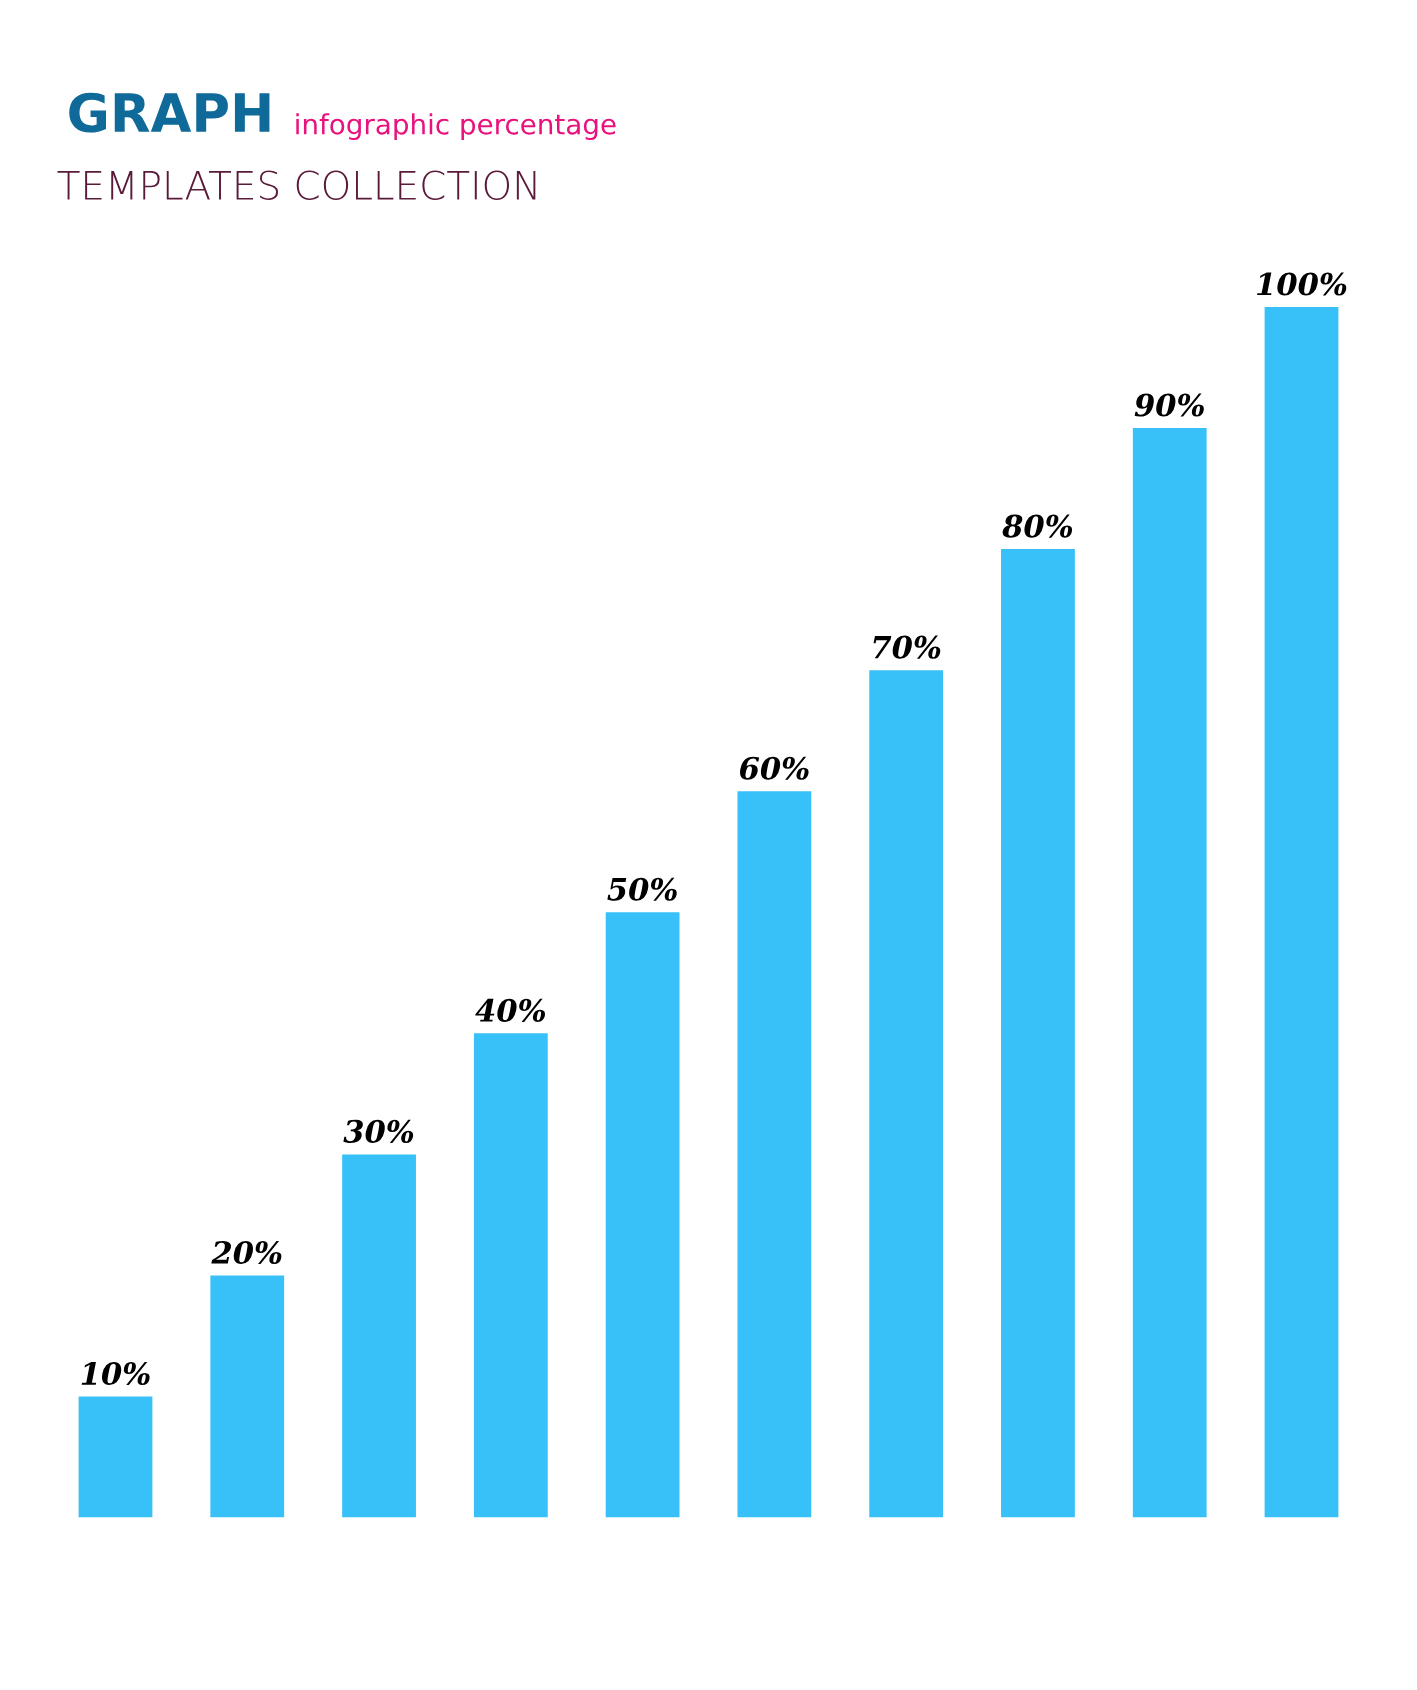 The image size is (1417, 1690). Describe the element at coordinates (510, 1010) in the screenshot. I see `data-label: 40%` at that location.